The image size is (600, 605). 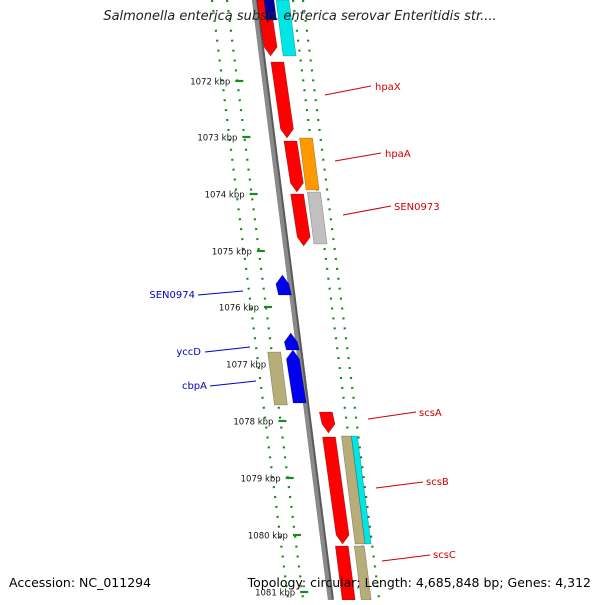 What do you see at coordinates (345, 573) in the screenshot?
I see `gene-red-bottom` at bounding box center [345, 573].